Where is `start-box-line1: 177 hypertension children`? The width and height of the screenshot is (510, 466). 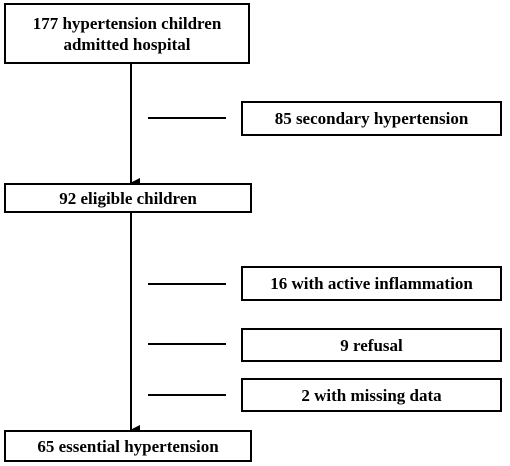 start-box-line1: 177 hypertension children is located at coordinates (127, 23).